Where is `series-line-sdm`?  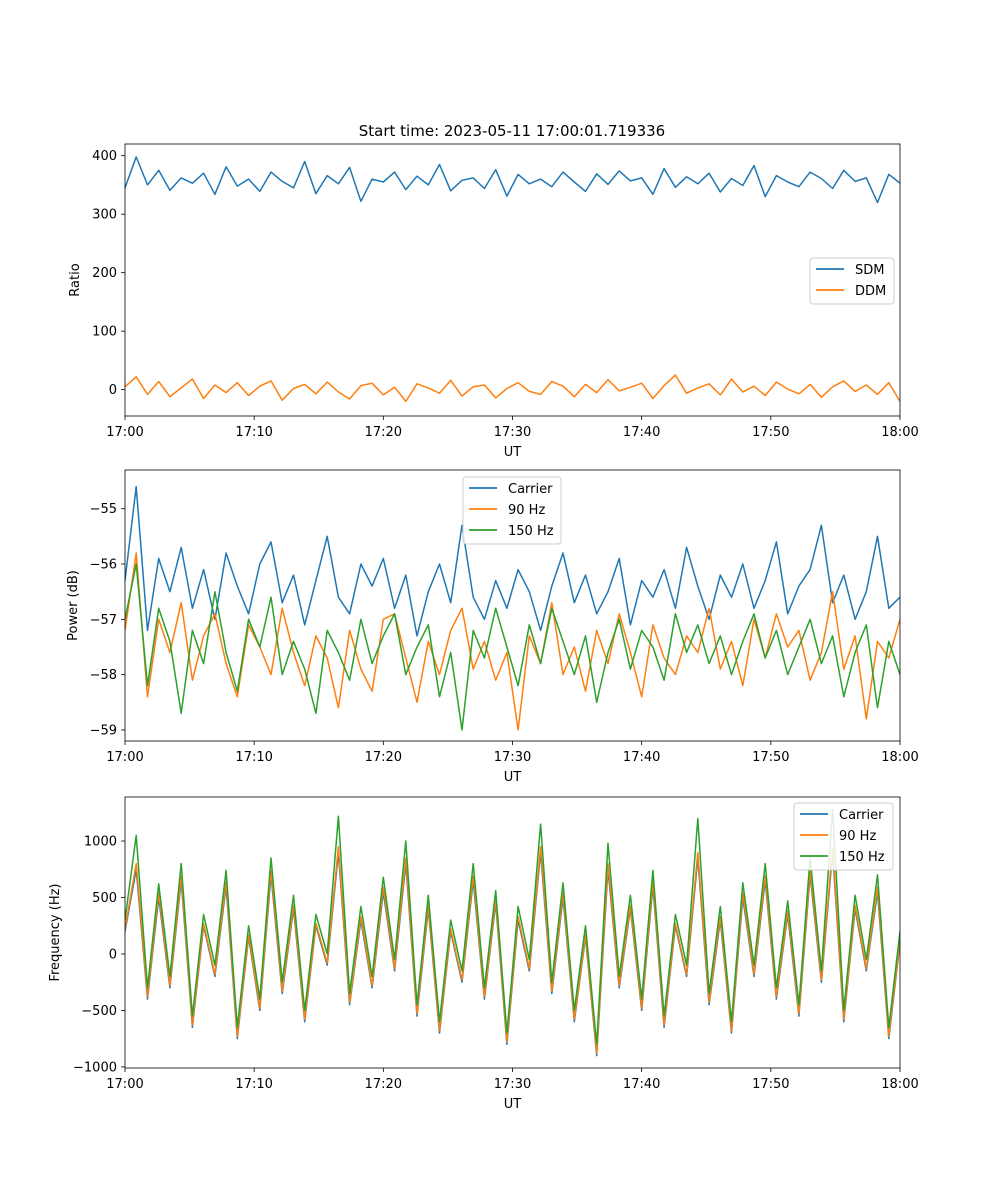
series-line-sdm is located at coordinates (512, 180).